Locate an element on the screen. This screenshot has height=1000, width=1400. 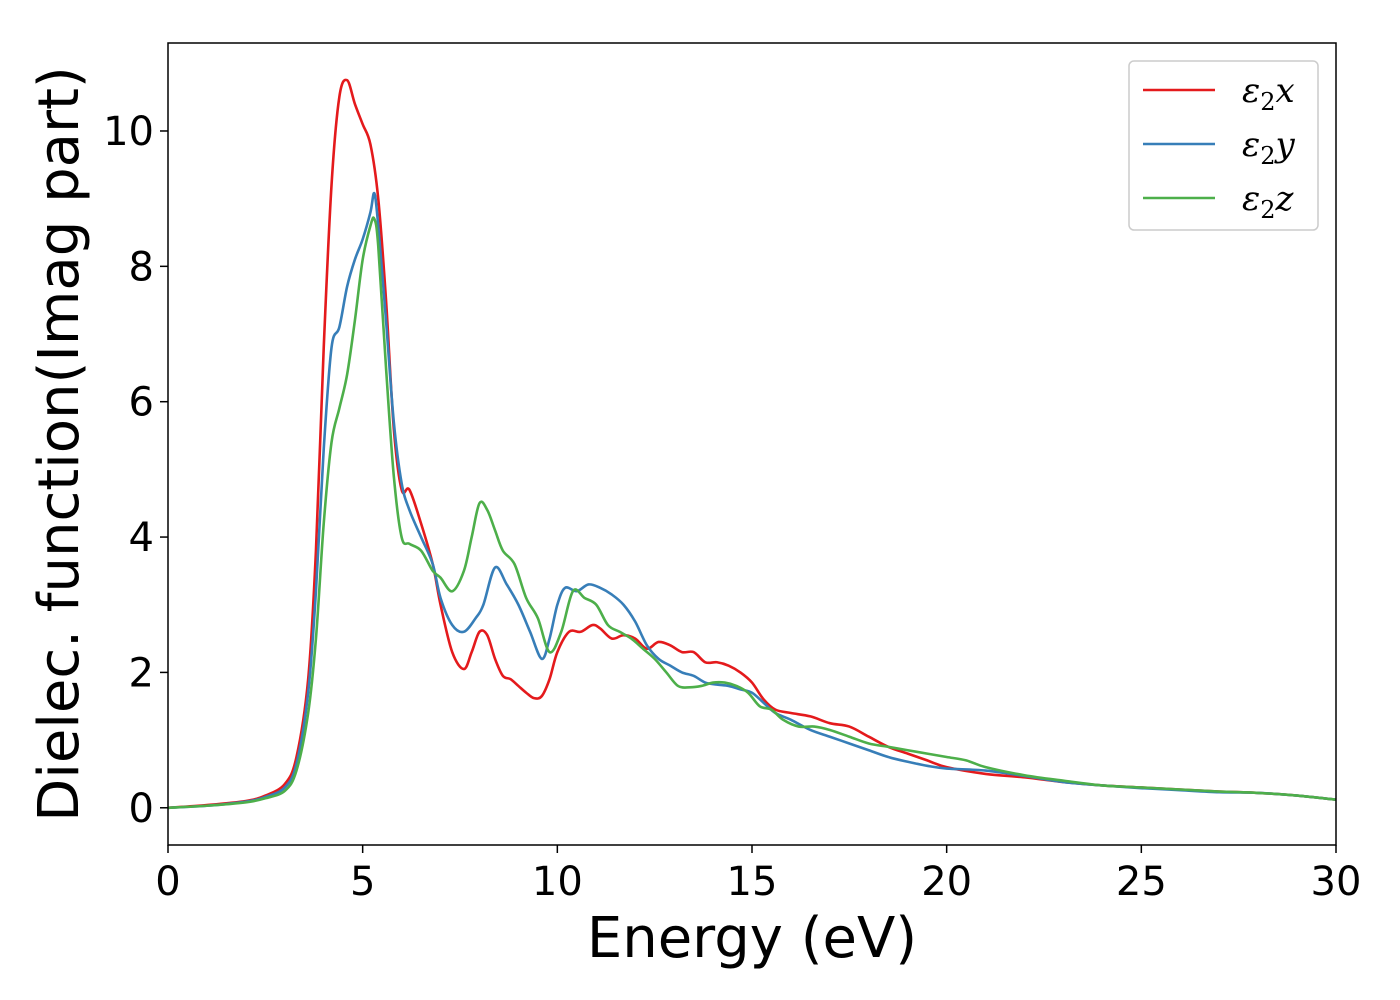
legend-label: ε2x is located at coordinates (1268, 93).